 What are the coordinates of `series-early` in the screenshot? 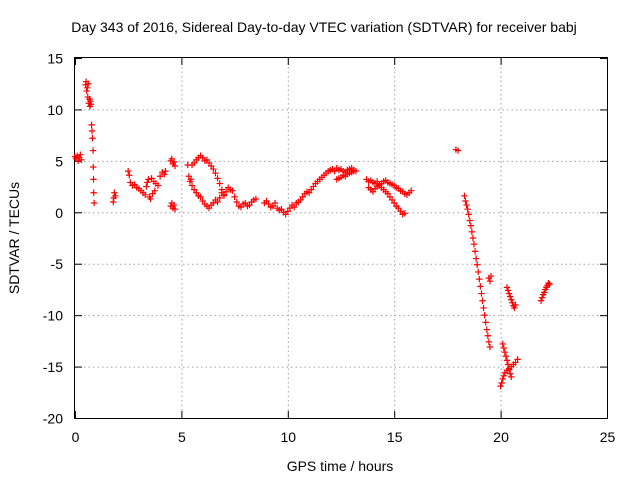 It's located at (139, 186).